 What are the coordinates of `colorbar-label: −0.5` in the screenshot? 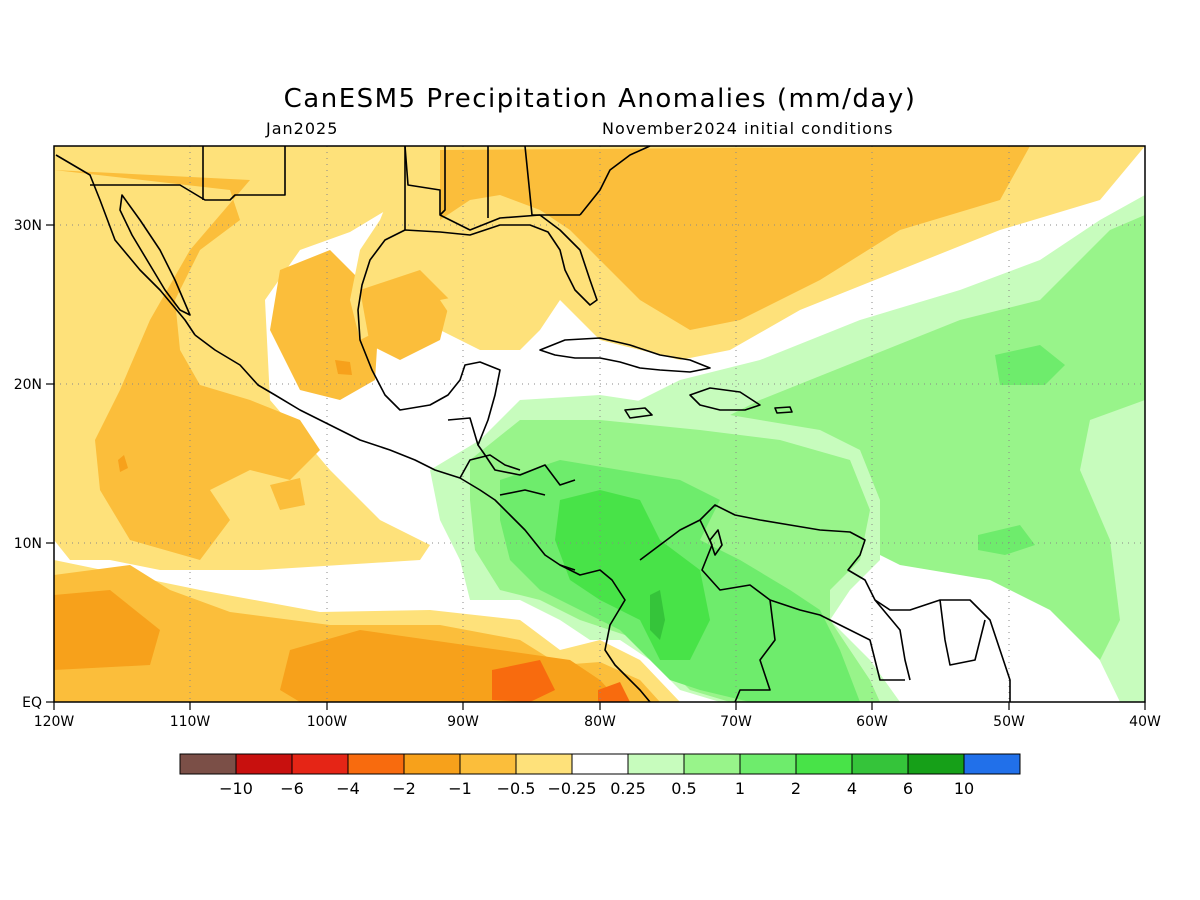 It's located at (516, 788).